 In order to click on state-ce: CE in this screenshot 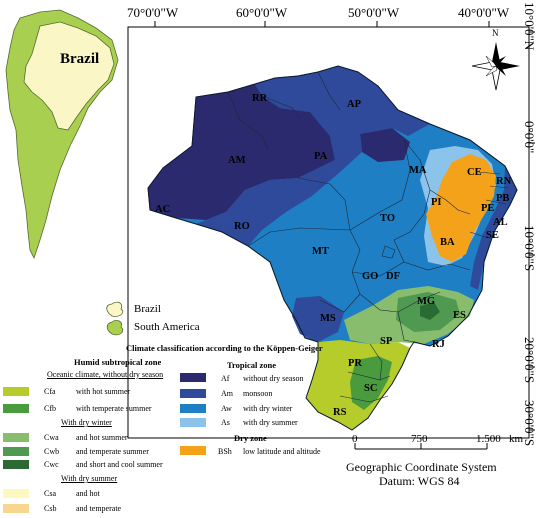, I will do `click(474, 172)`.